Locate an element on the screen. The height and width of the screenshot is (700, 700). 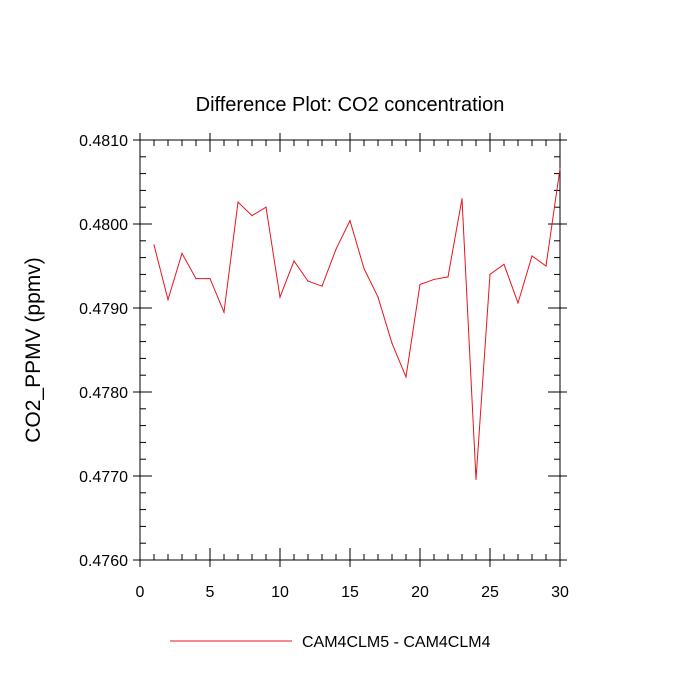
chart-title: Difference Plot: CO2 concentration is located at coordinates (350, 105).